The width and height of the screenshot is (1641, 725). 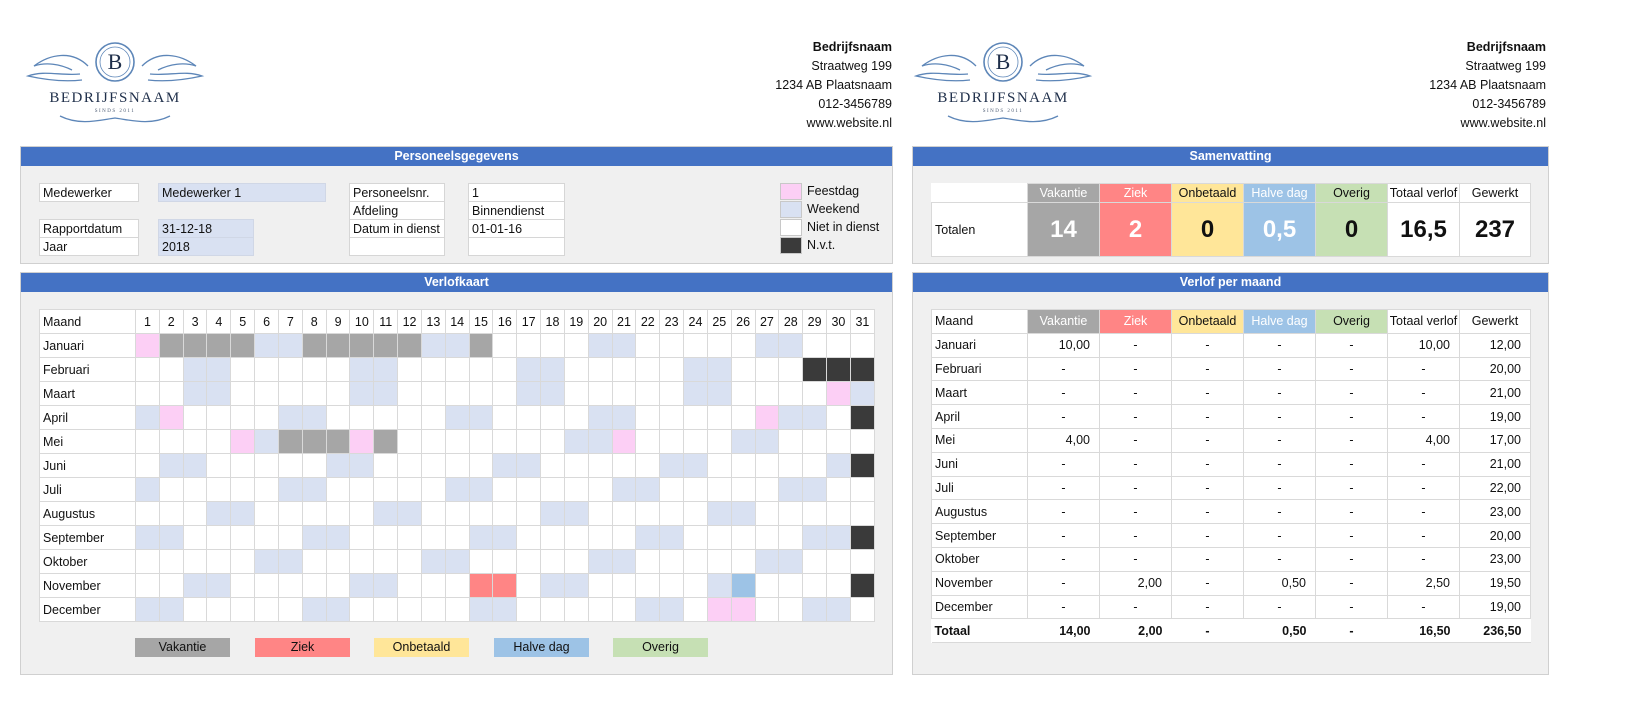 I want to click on unpaid-legend: Onbetaald, so click(x=421, y=647).